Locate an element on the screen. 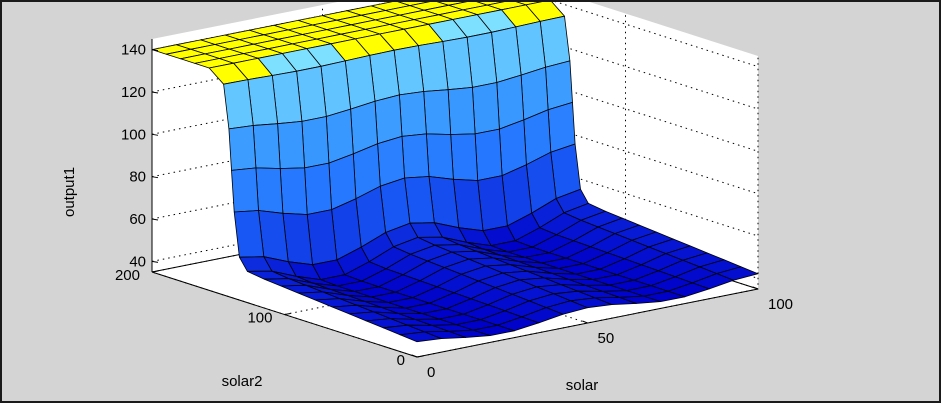 The image size is (941, 403). y-tick-label: 200 is located at coordinates (127, 275).